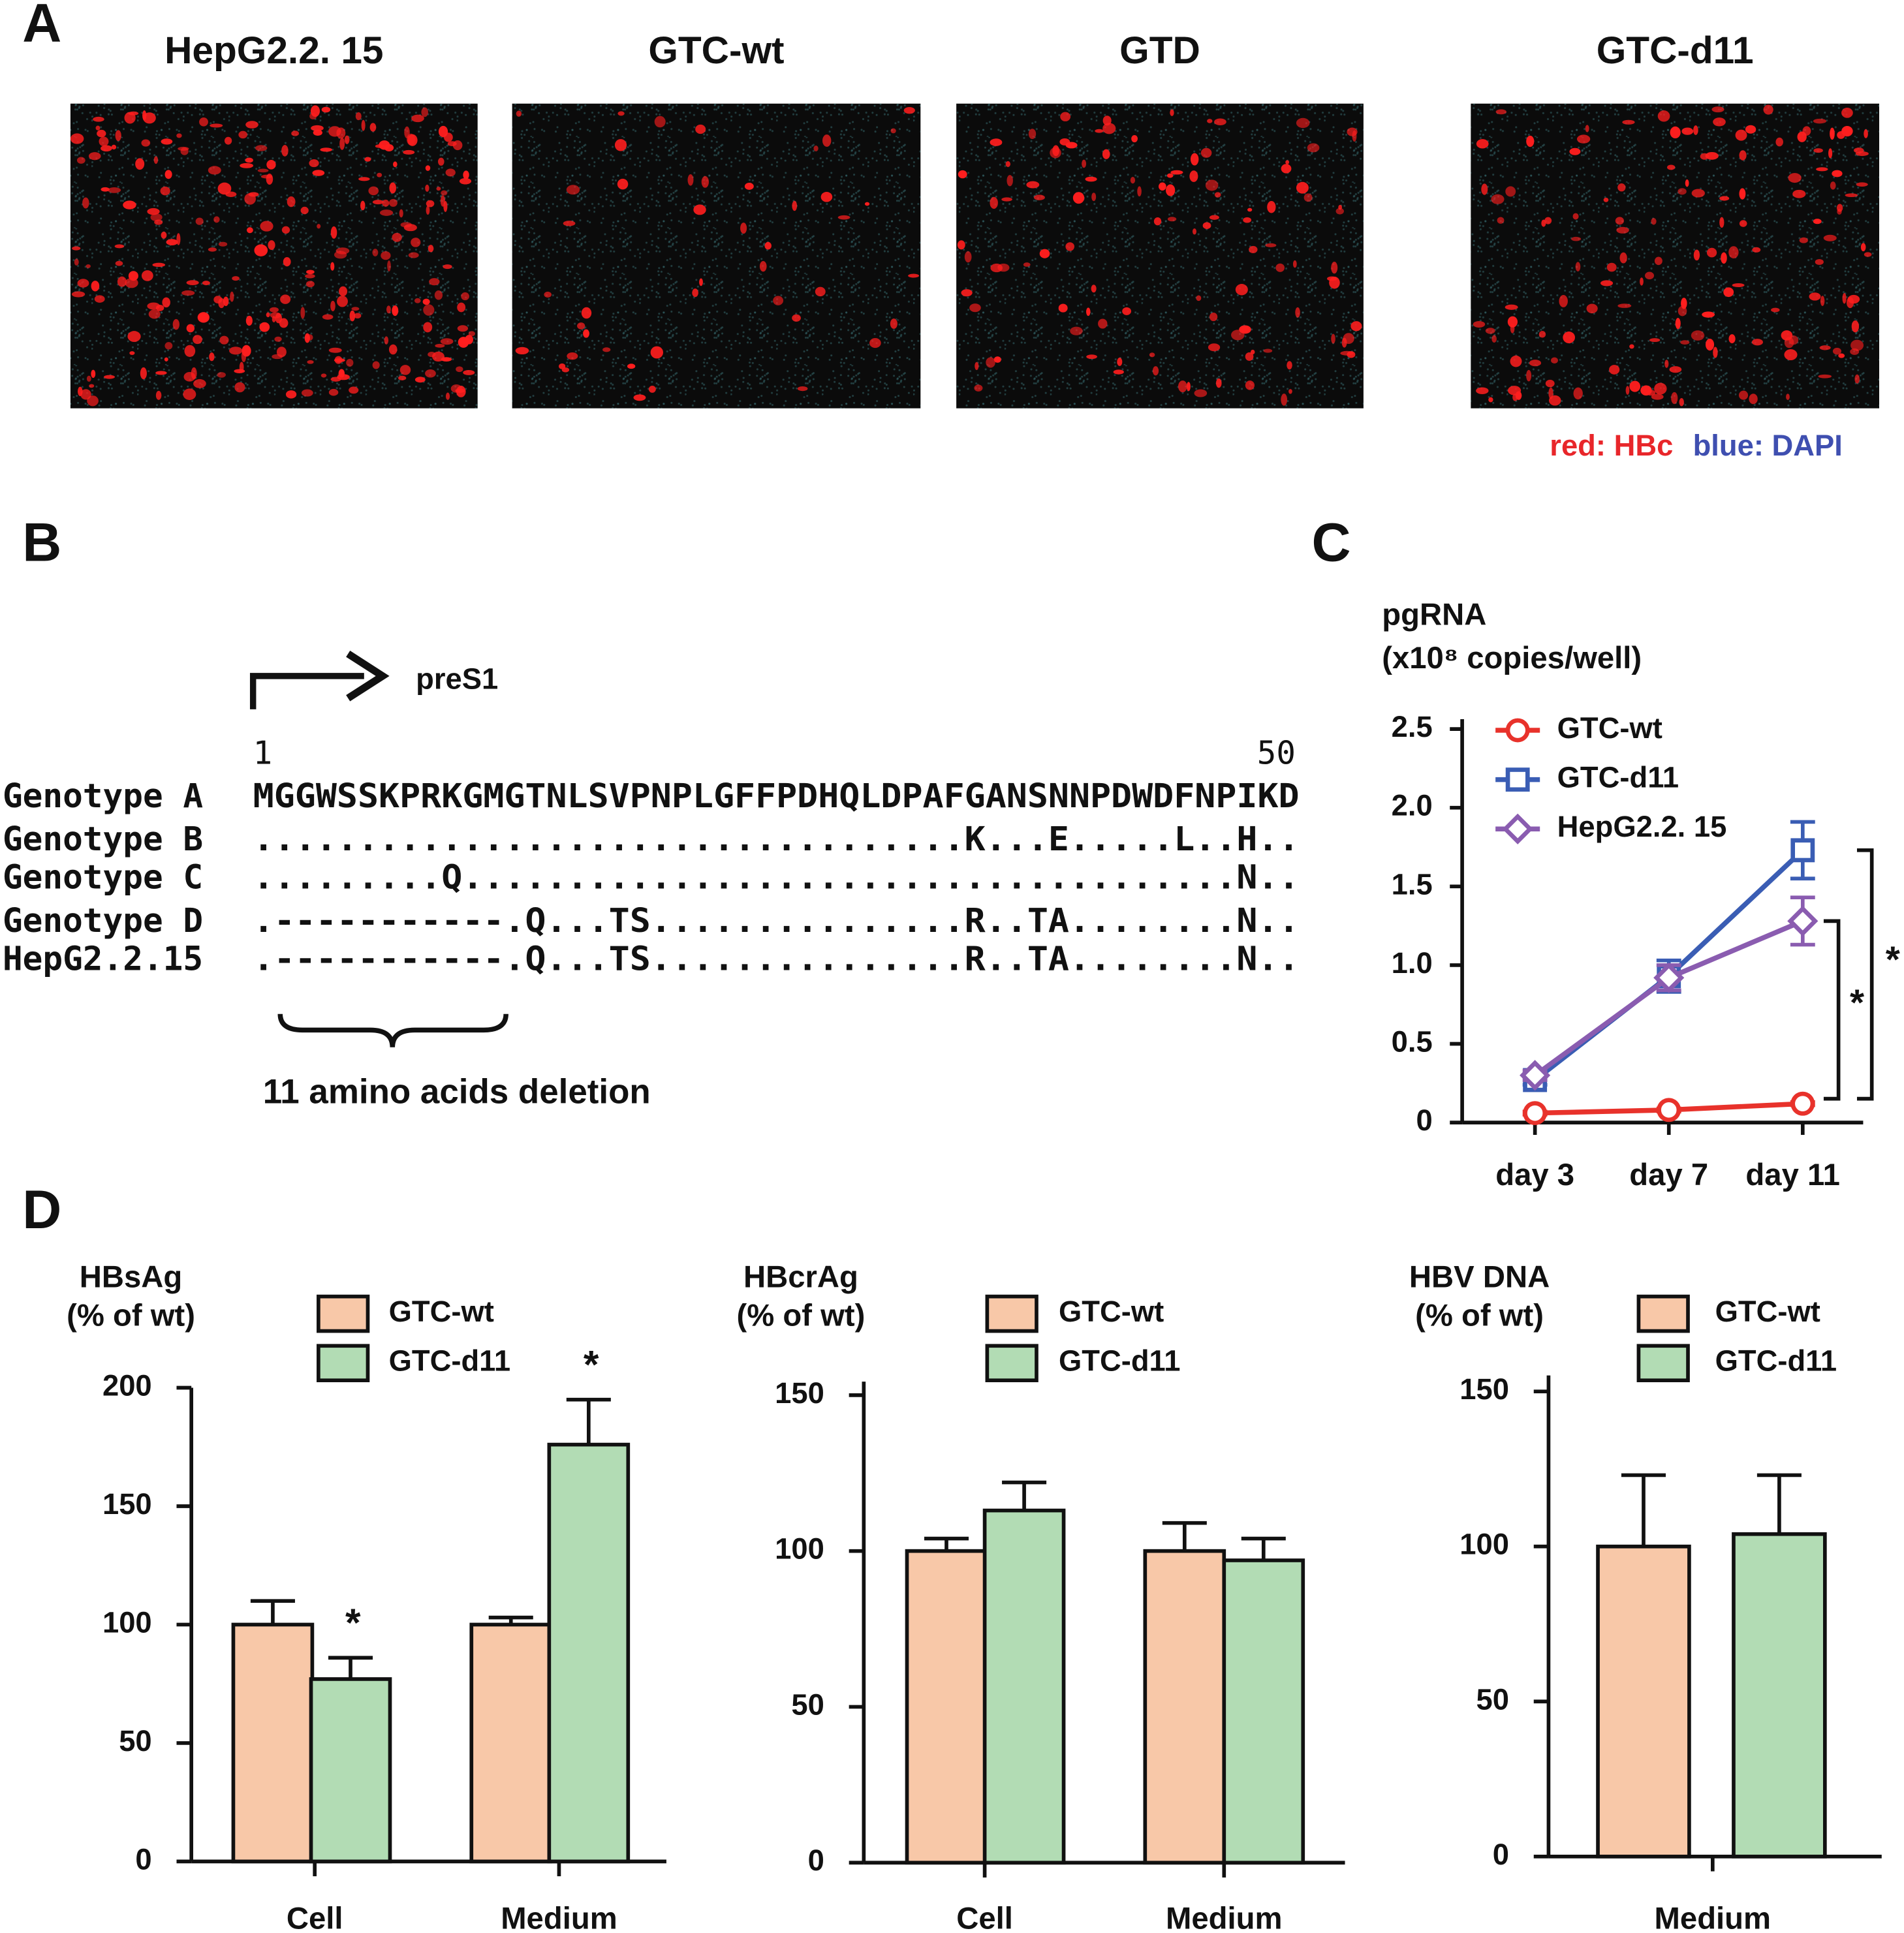 The height and width of the screenshot is (1933, 1904). I want to click on chart-title: HBV DNA, so click(1479, 1277).